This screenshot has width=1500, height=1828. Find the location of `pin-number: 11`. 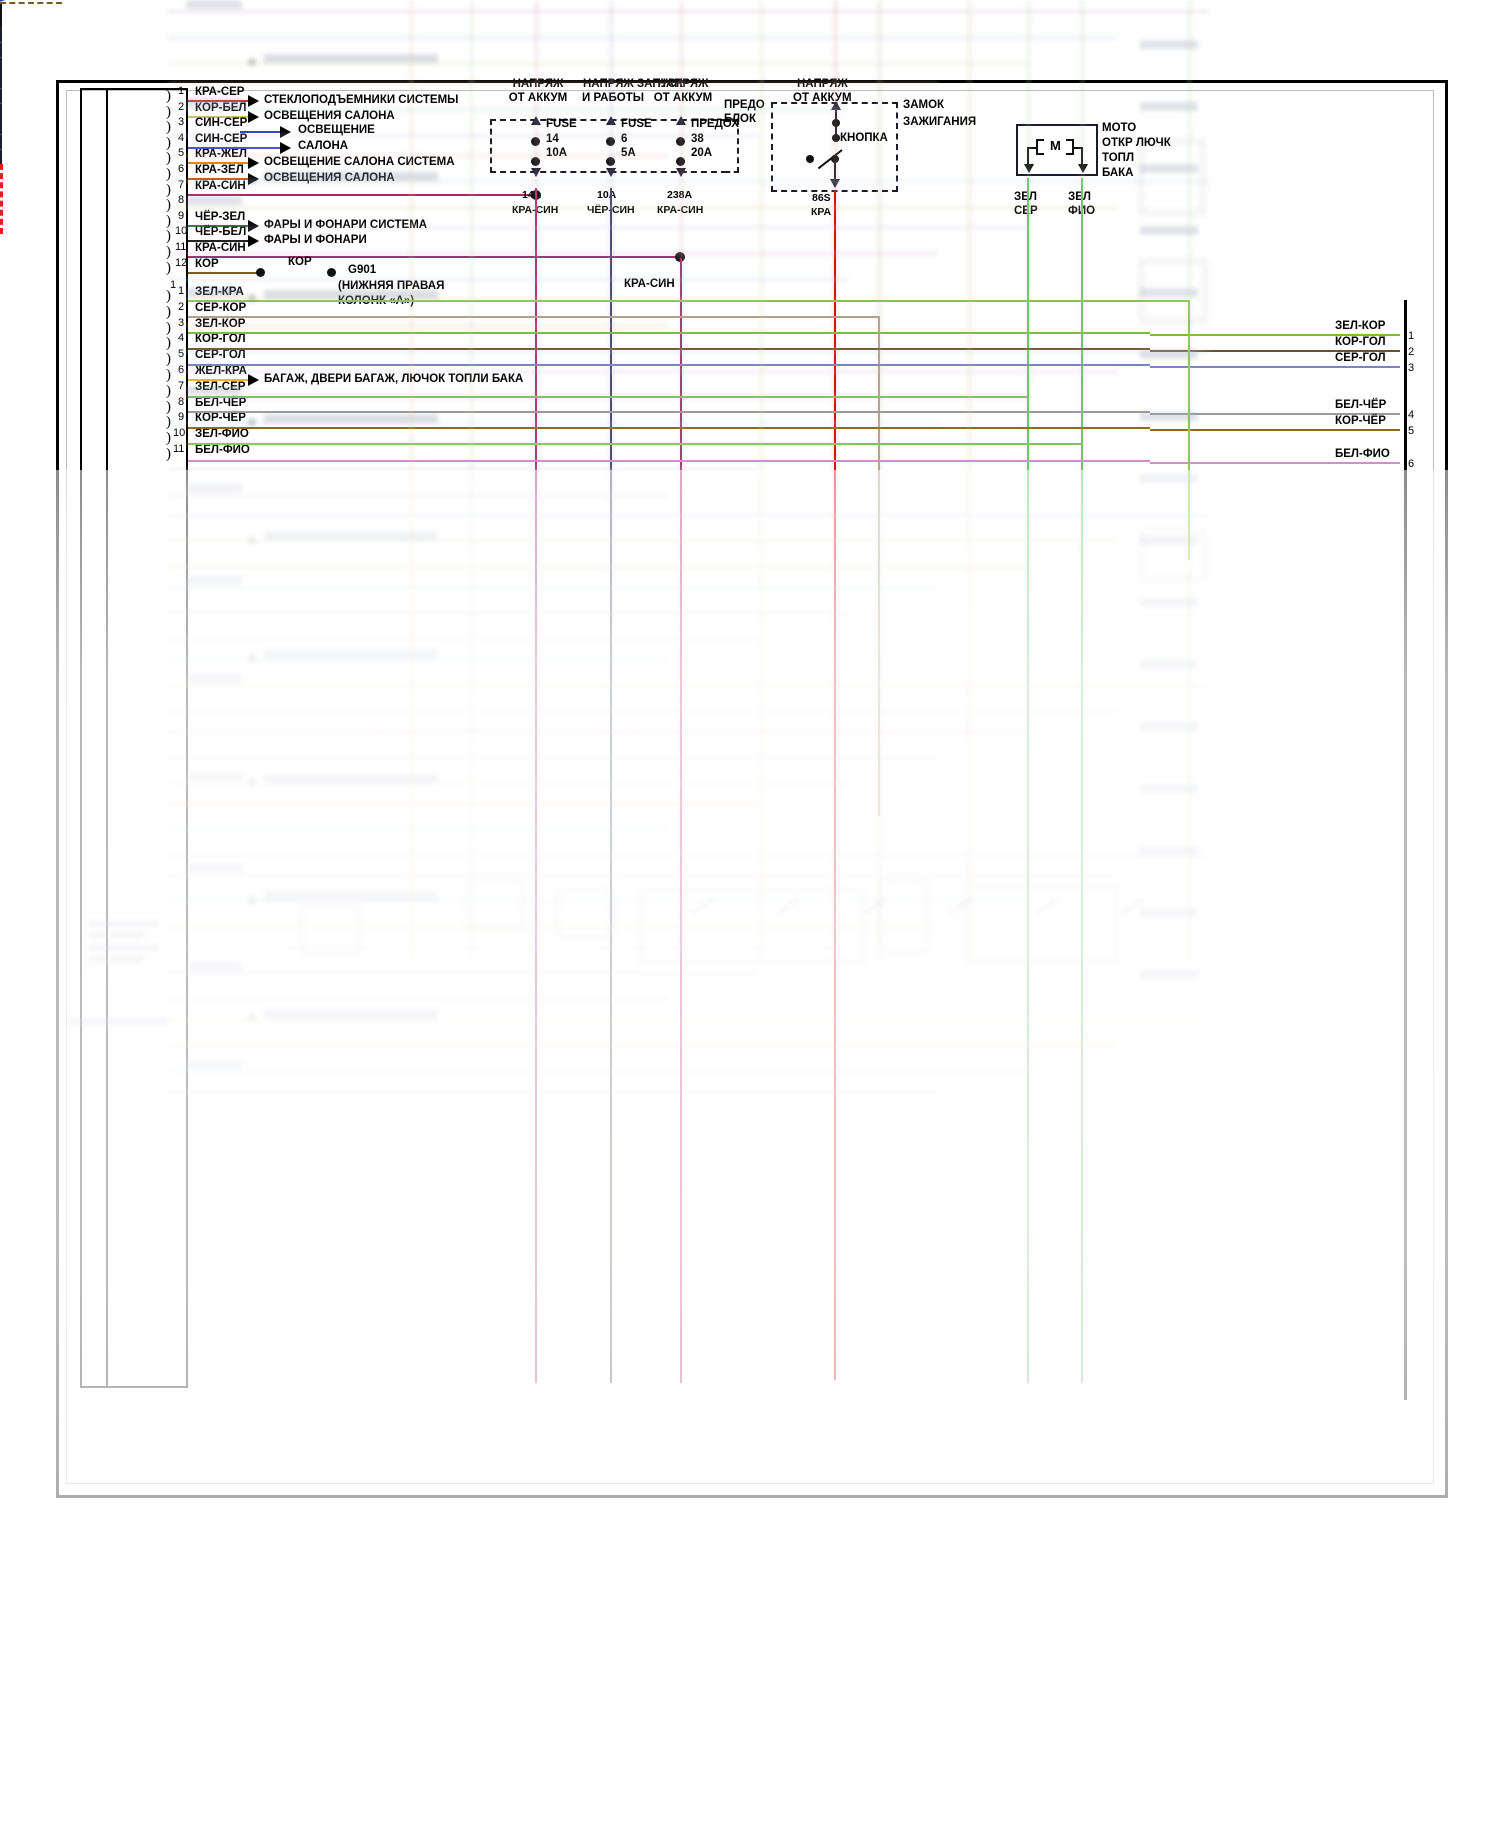

pin-number: 11 is located at coordinates (179, 449).